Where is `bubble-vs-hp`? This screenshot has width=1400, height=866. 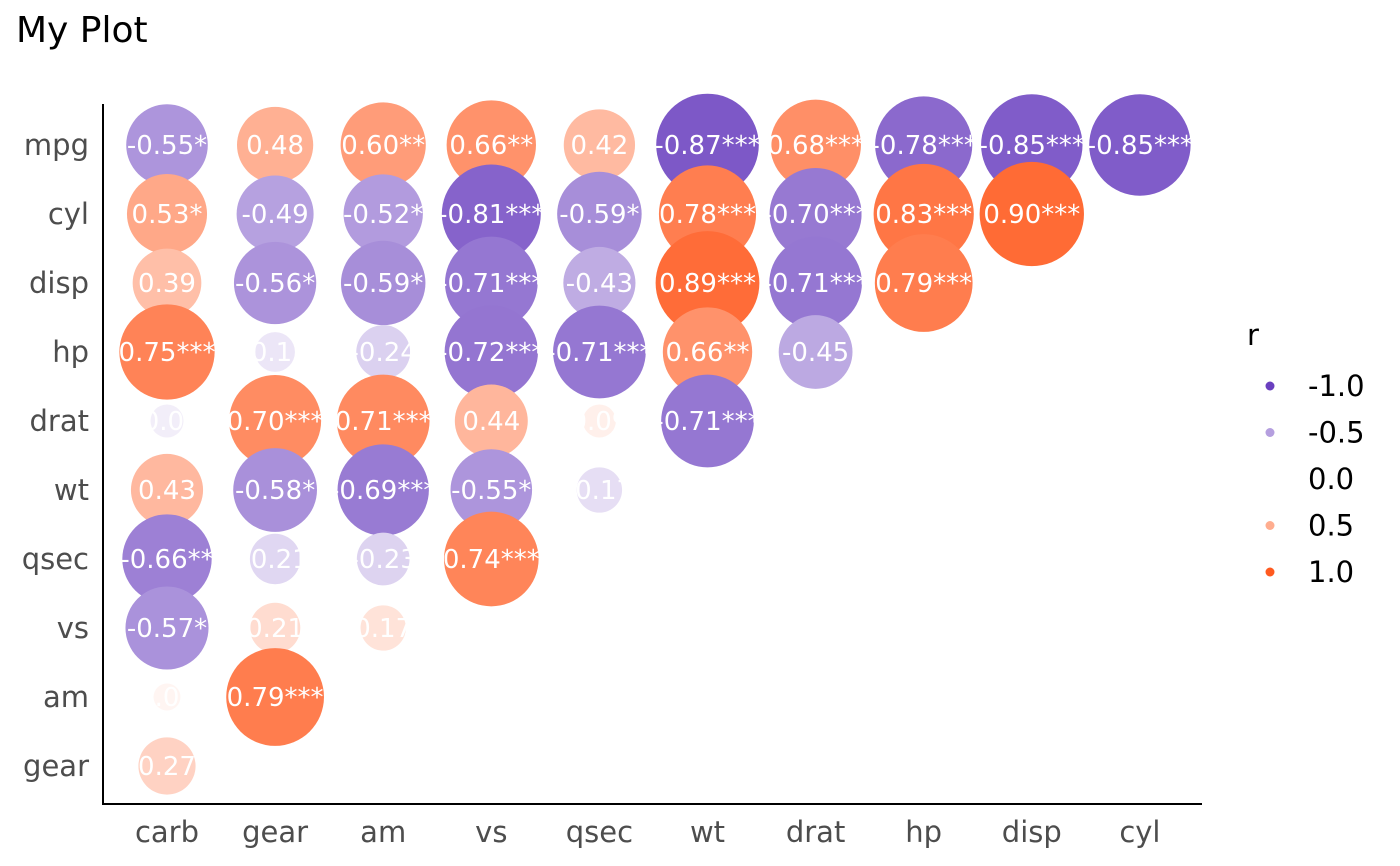
bubble-vs-hp is located at coordinates (491, 352).